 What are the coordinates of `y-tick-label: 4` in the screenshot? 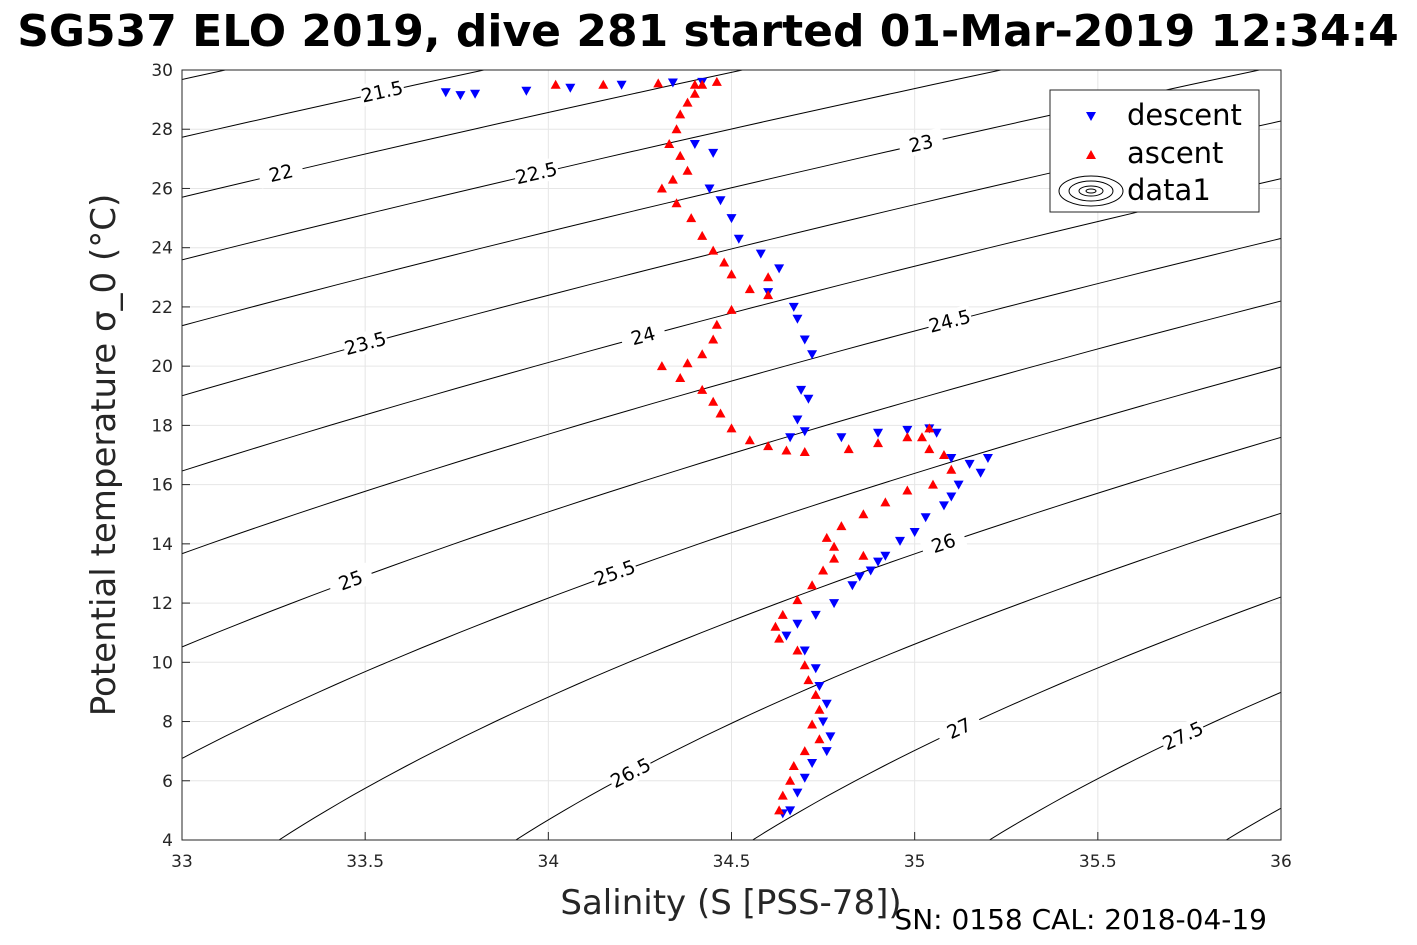 It's located at (167, 841).